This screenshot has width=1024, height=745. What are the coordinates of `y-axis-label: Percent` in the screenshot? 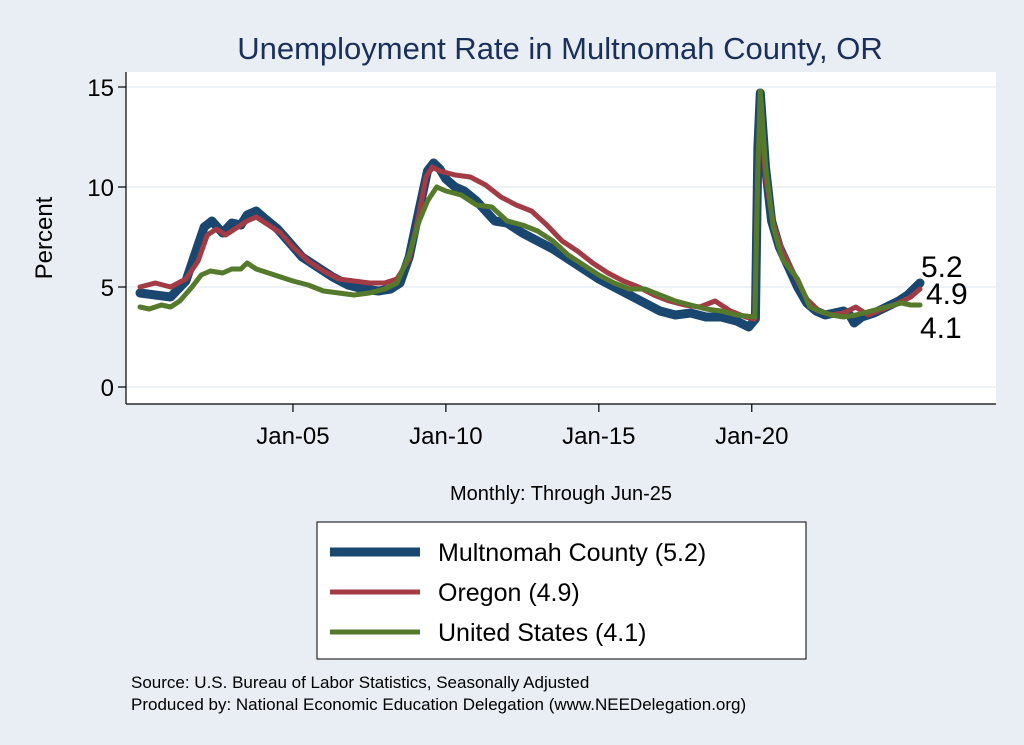 It's located at (44, 237).